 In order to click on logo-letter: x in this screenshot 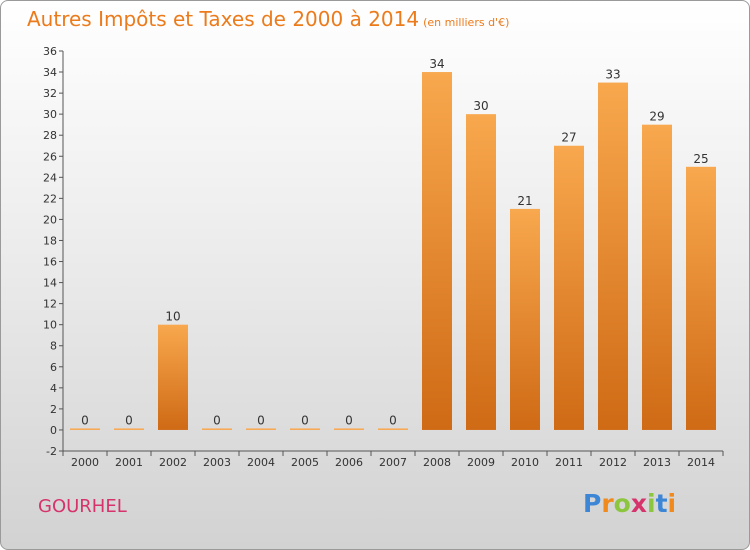, I will do `click(638, 503)`.